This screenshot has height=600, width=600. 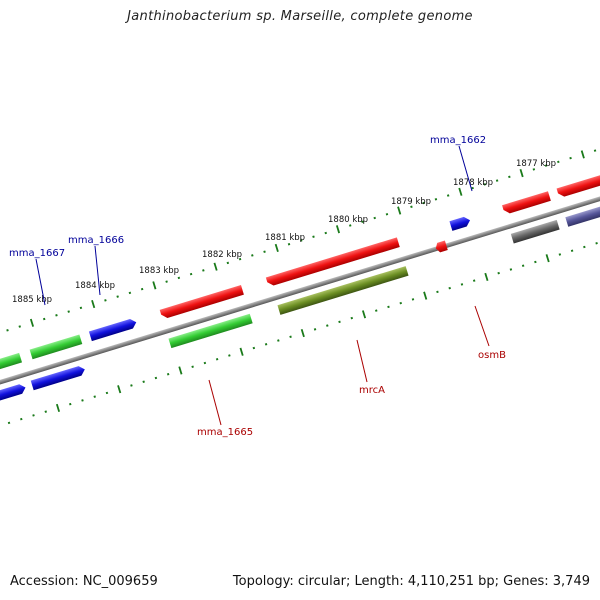 What do you see at coordinates (332, 262) in the screenshot?
I see `gene-arrow-mrcA-upper` at bounding box center [332, 262].